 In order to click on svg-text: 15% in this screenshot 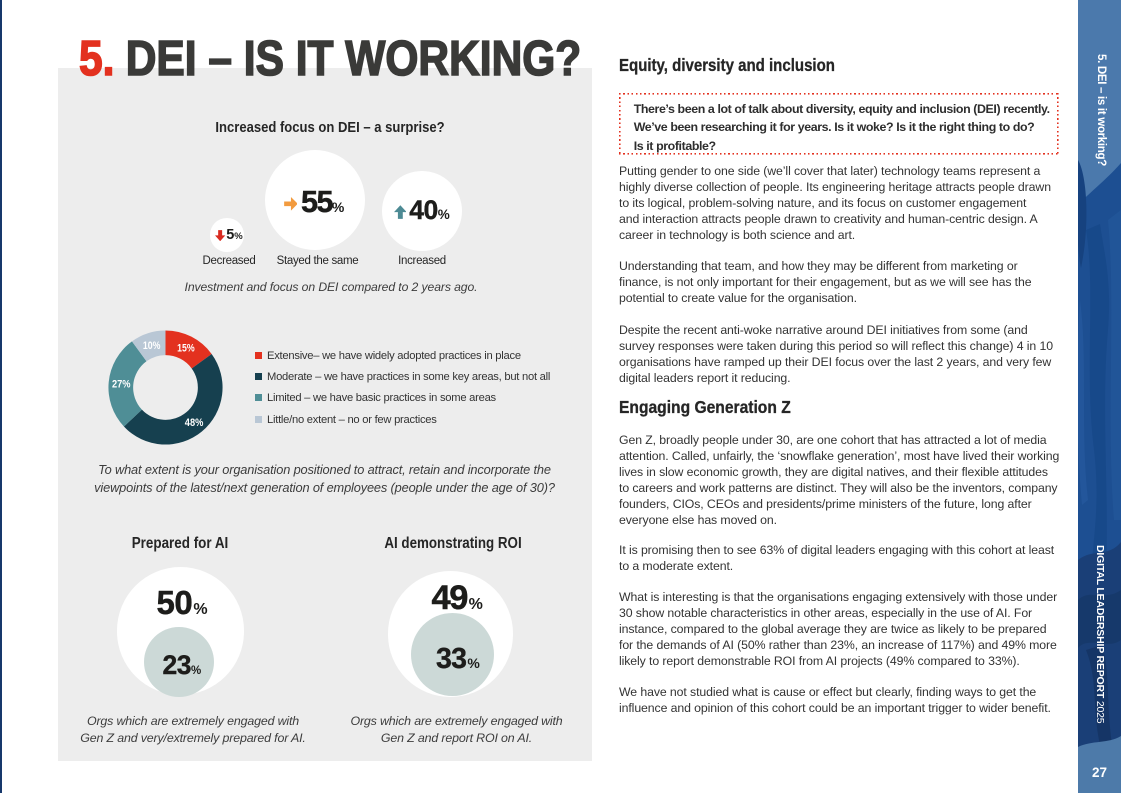, I will do `click(186, 348)`.